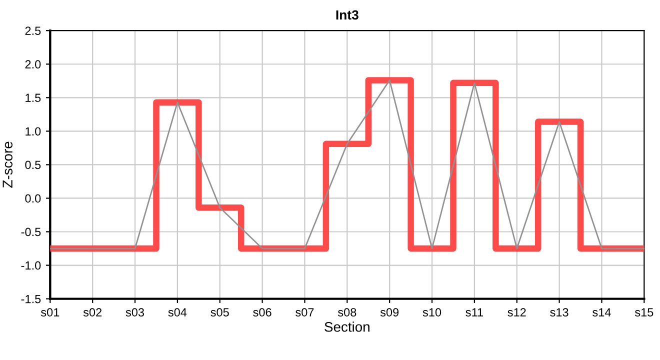  I want to click on chart-title: Int3, so click(347, 15).